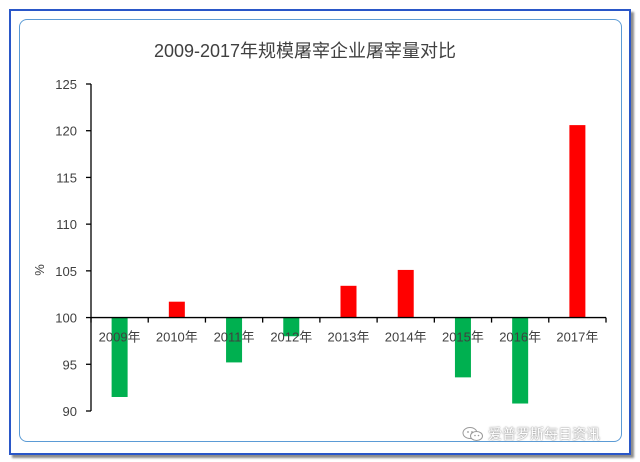 The height and width of the screenshot is (462, 640). Describe the element at coordinates (406, 337) in the screenshot. I see `x-tick-label: 2014年` at that location.